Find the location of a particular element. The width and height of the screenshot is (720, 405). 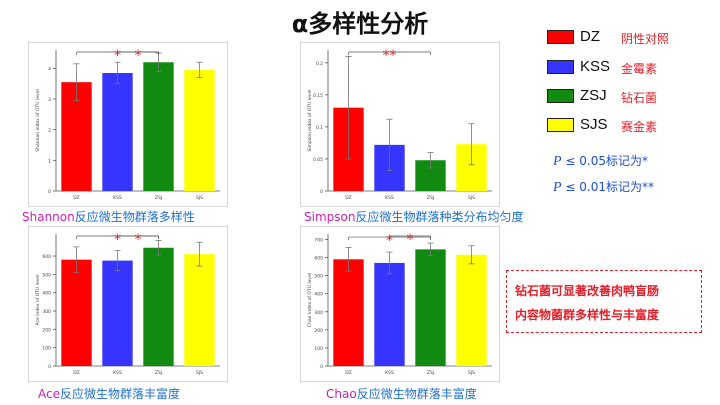

significance-note-001: P ≤ 0.01标记为** is located at coordinates (603, 187).